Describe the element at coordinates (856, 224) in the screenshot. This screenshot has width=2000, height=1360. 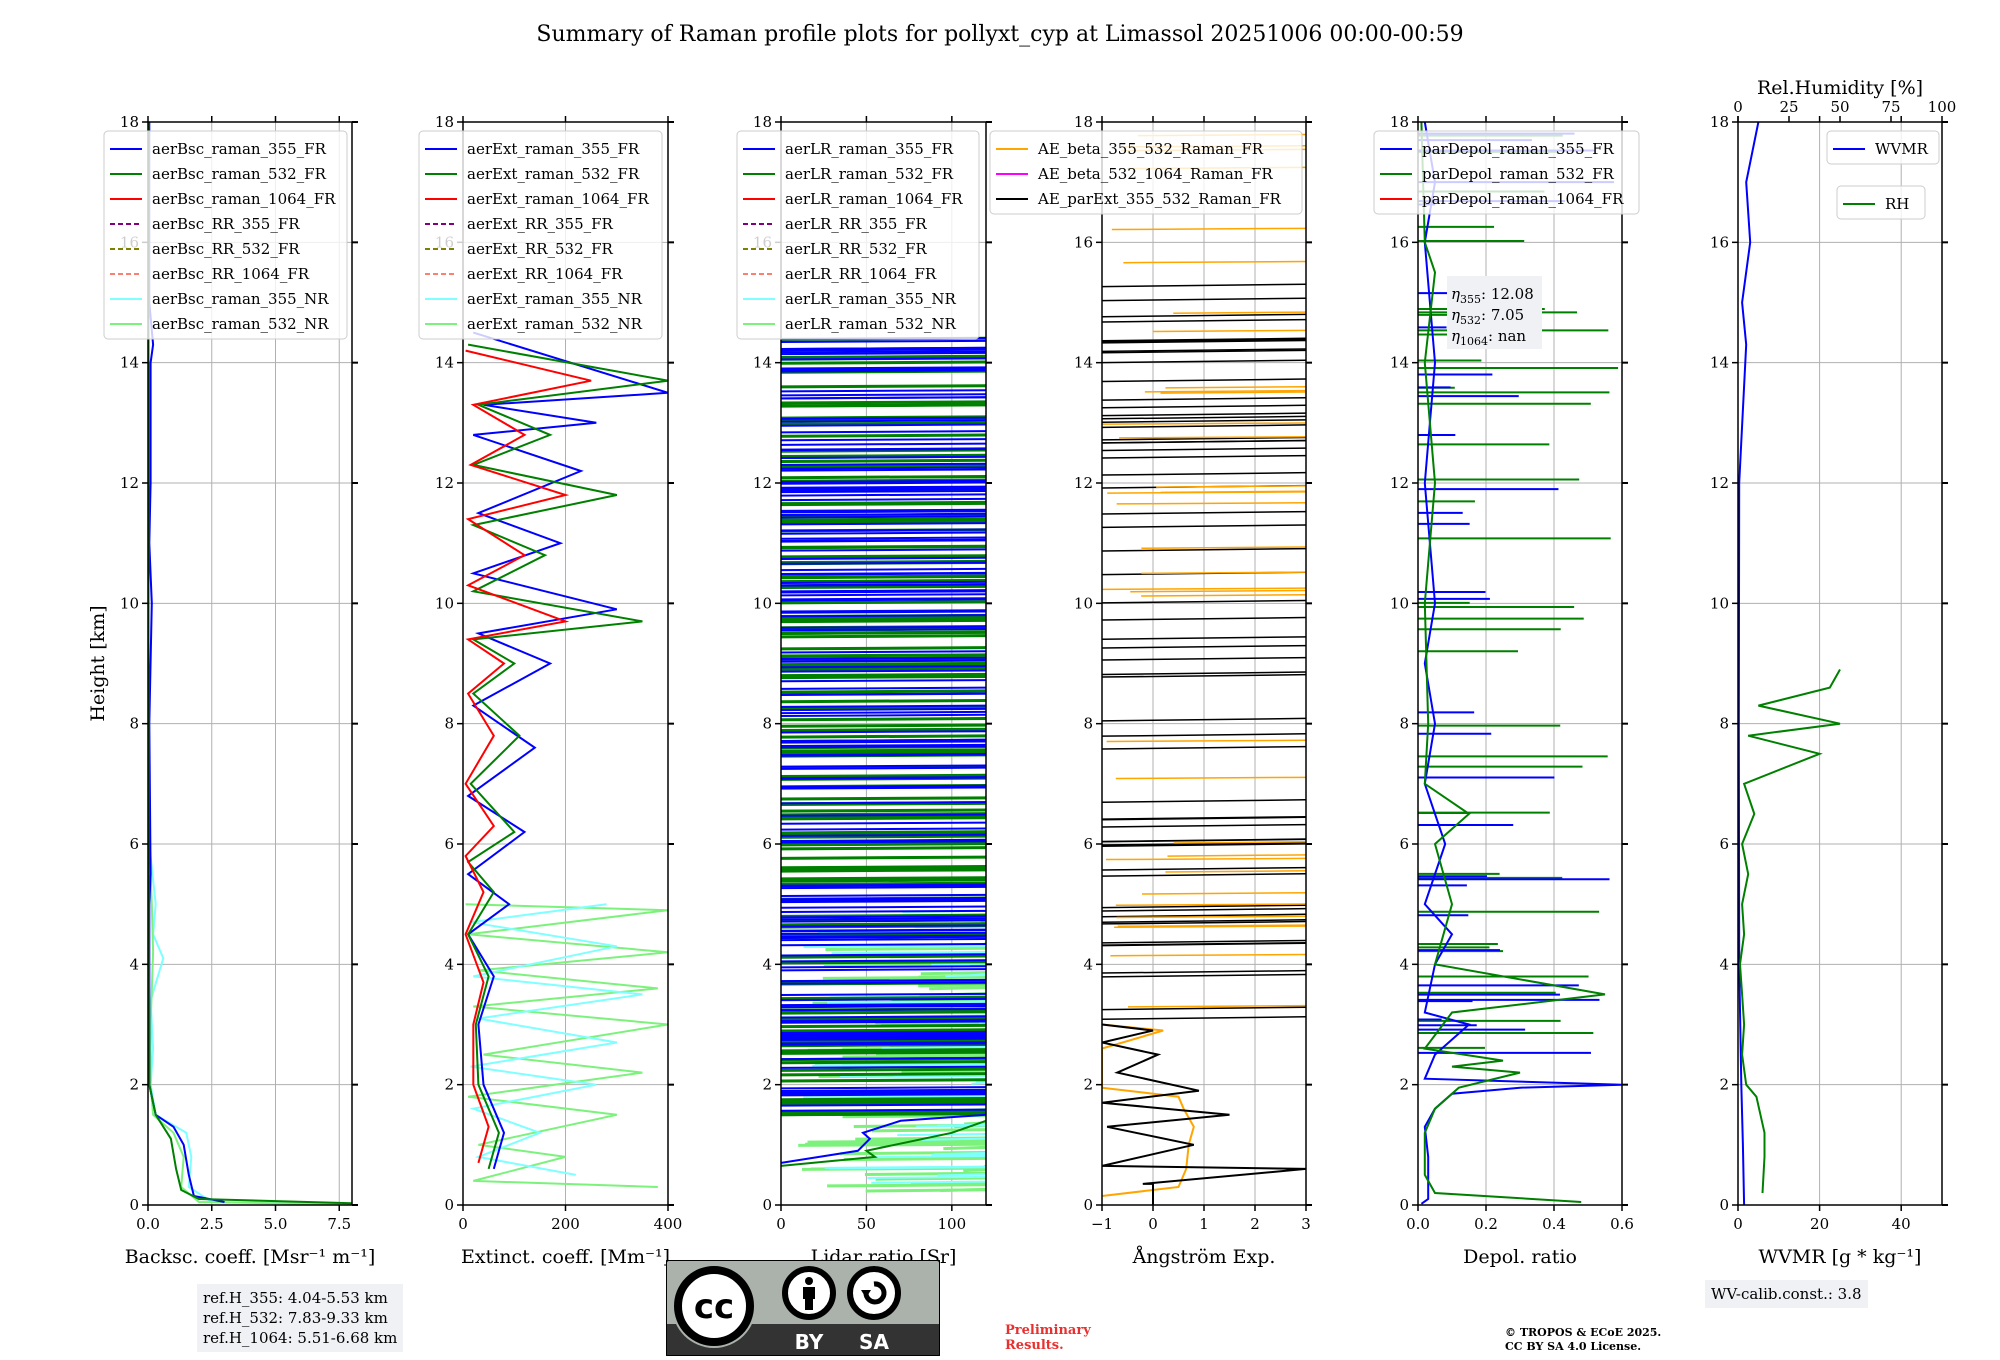
I see `legend-entry: aerLR_RR_355_FR` at that location.